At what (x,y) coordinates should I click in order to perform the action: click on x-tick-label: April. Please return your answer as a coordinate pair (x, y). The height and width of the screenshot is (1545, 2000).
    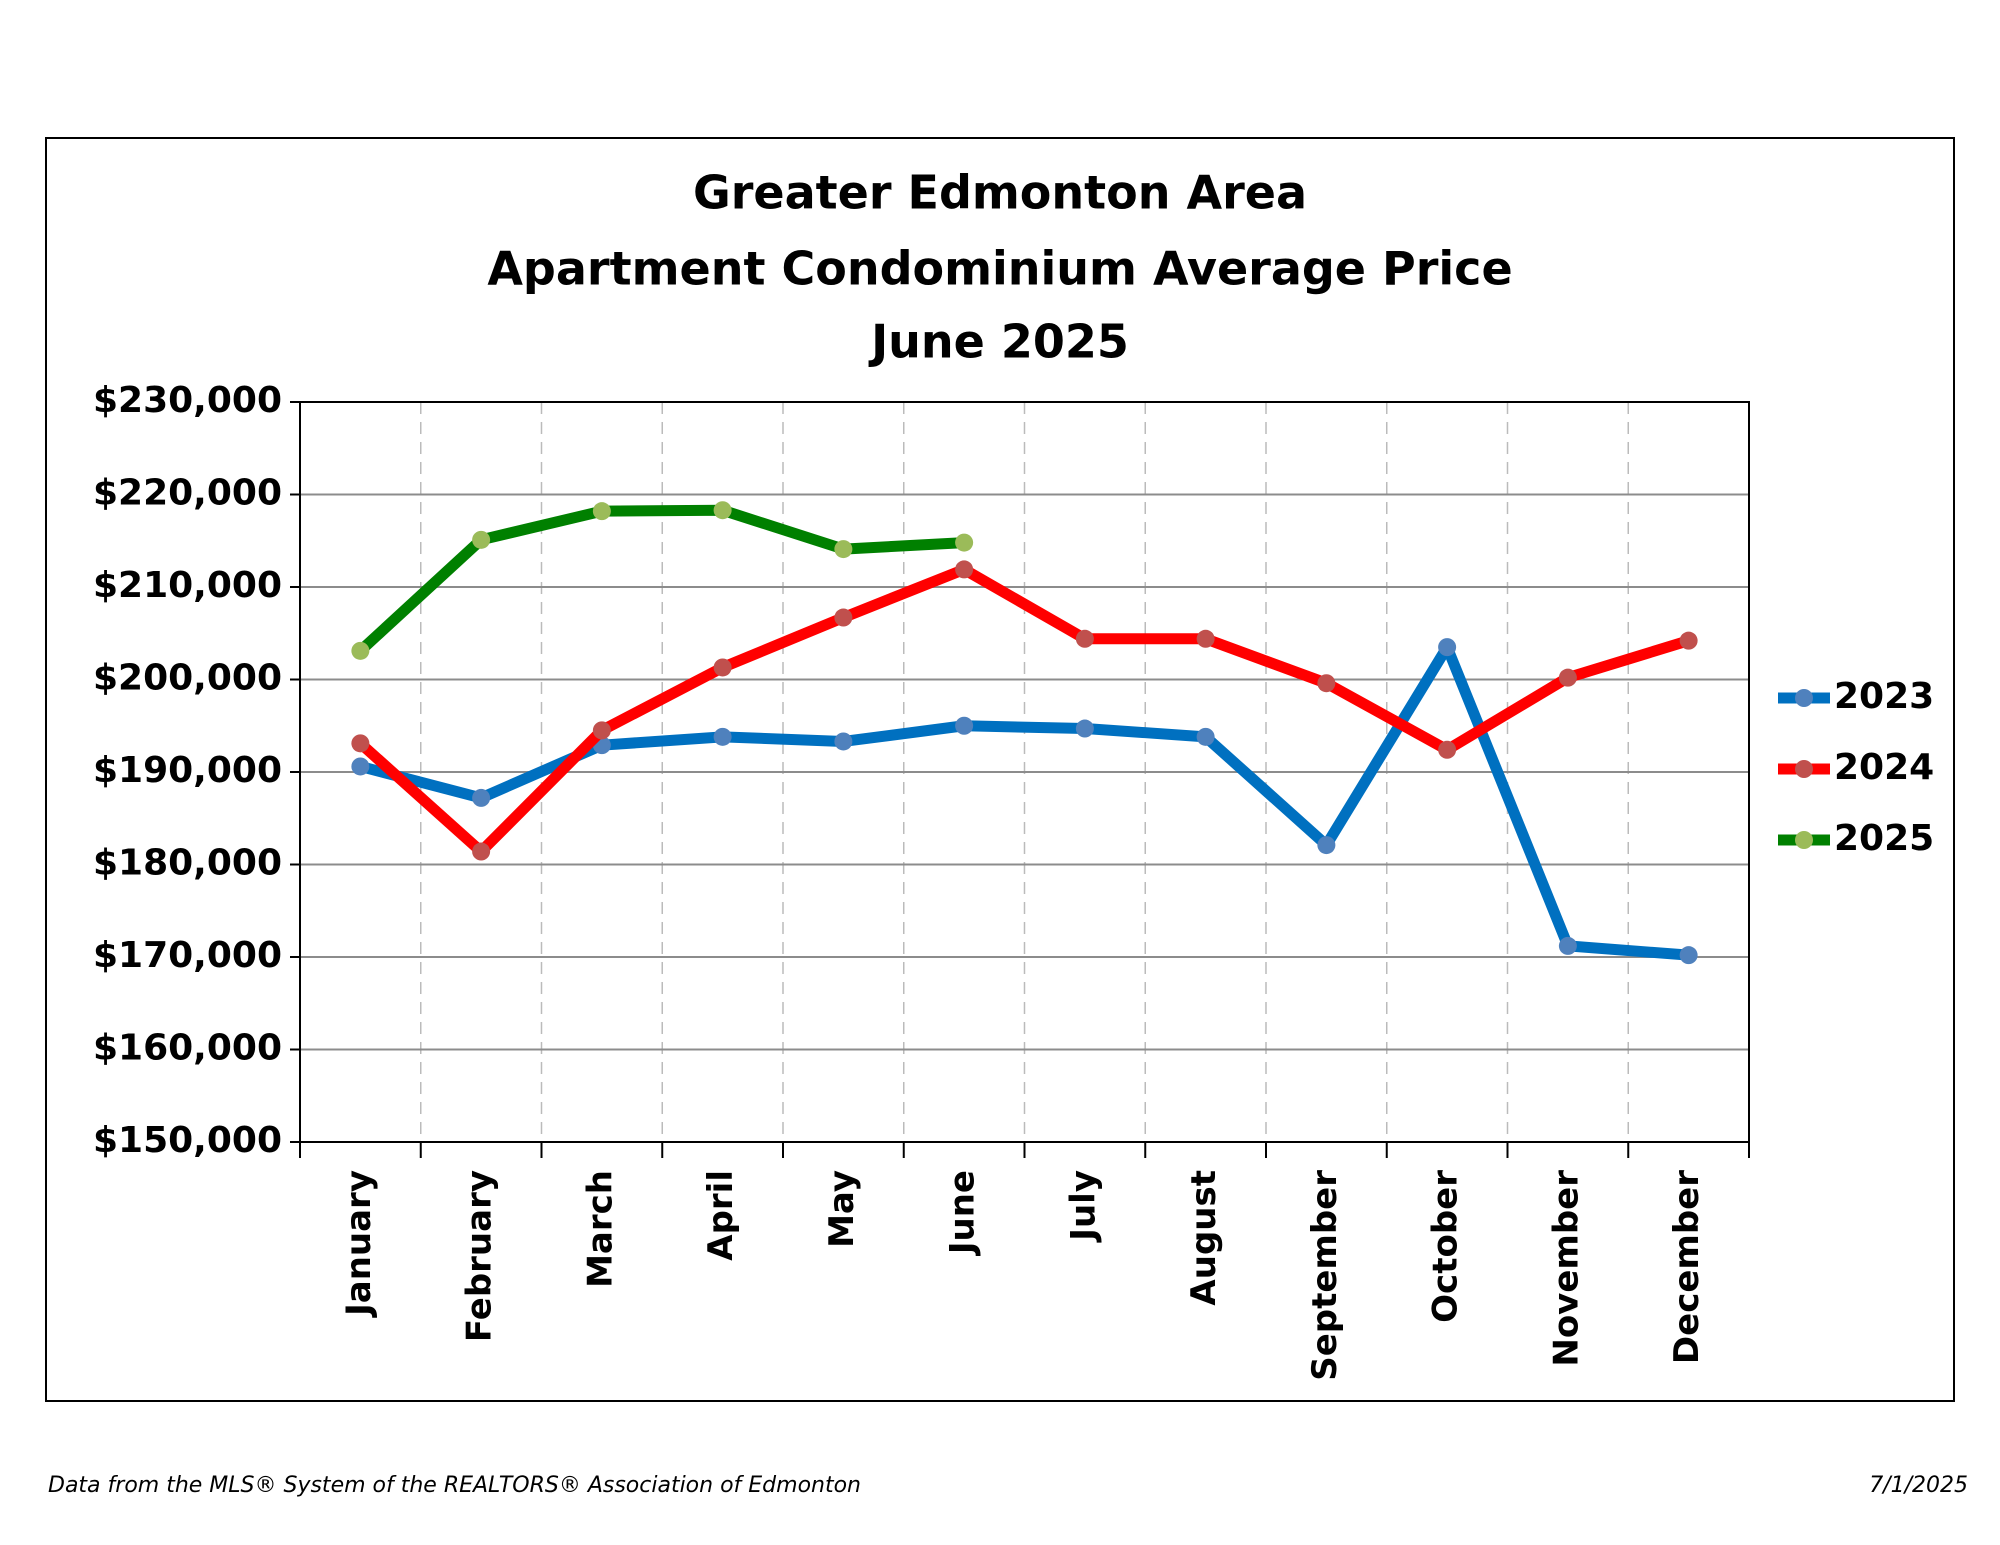
    Looking at the image, I should click on (721, 1215).